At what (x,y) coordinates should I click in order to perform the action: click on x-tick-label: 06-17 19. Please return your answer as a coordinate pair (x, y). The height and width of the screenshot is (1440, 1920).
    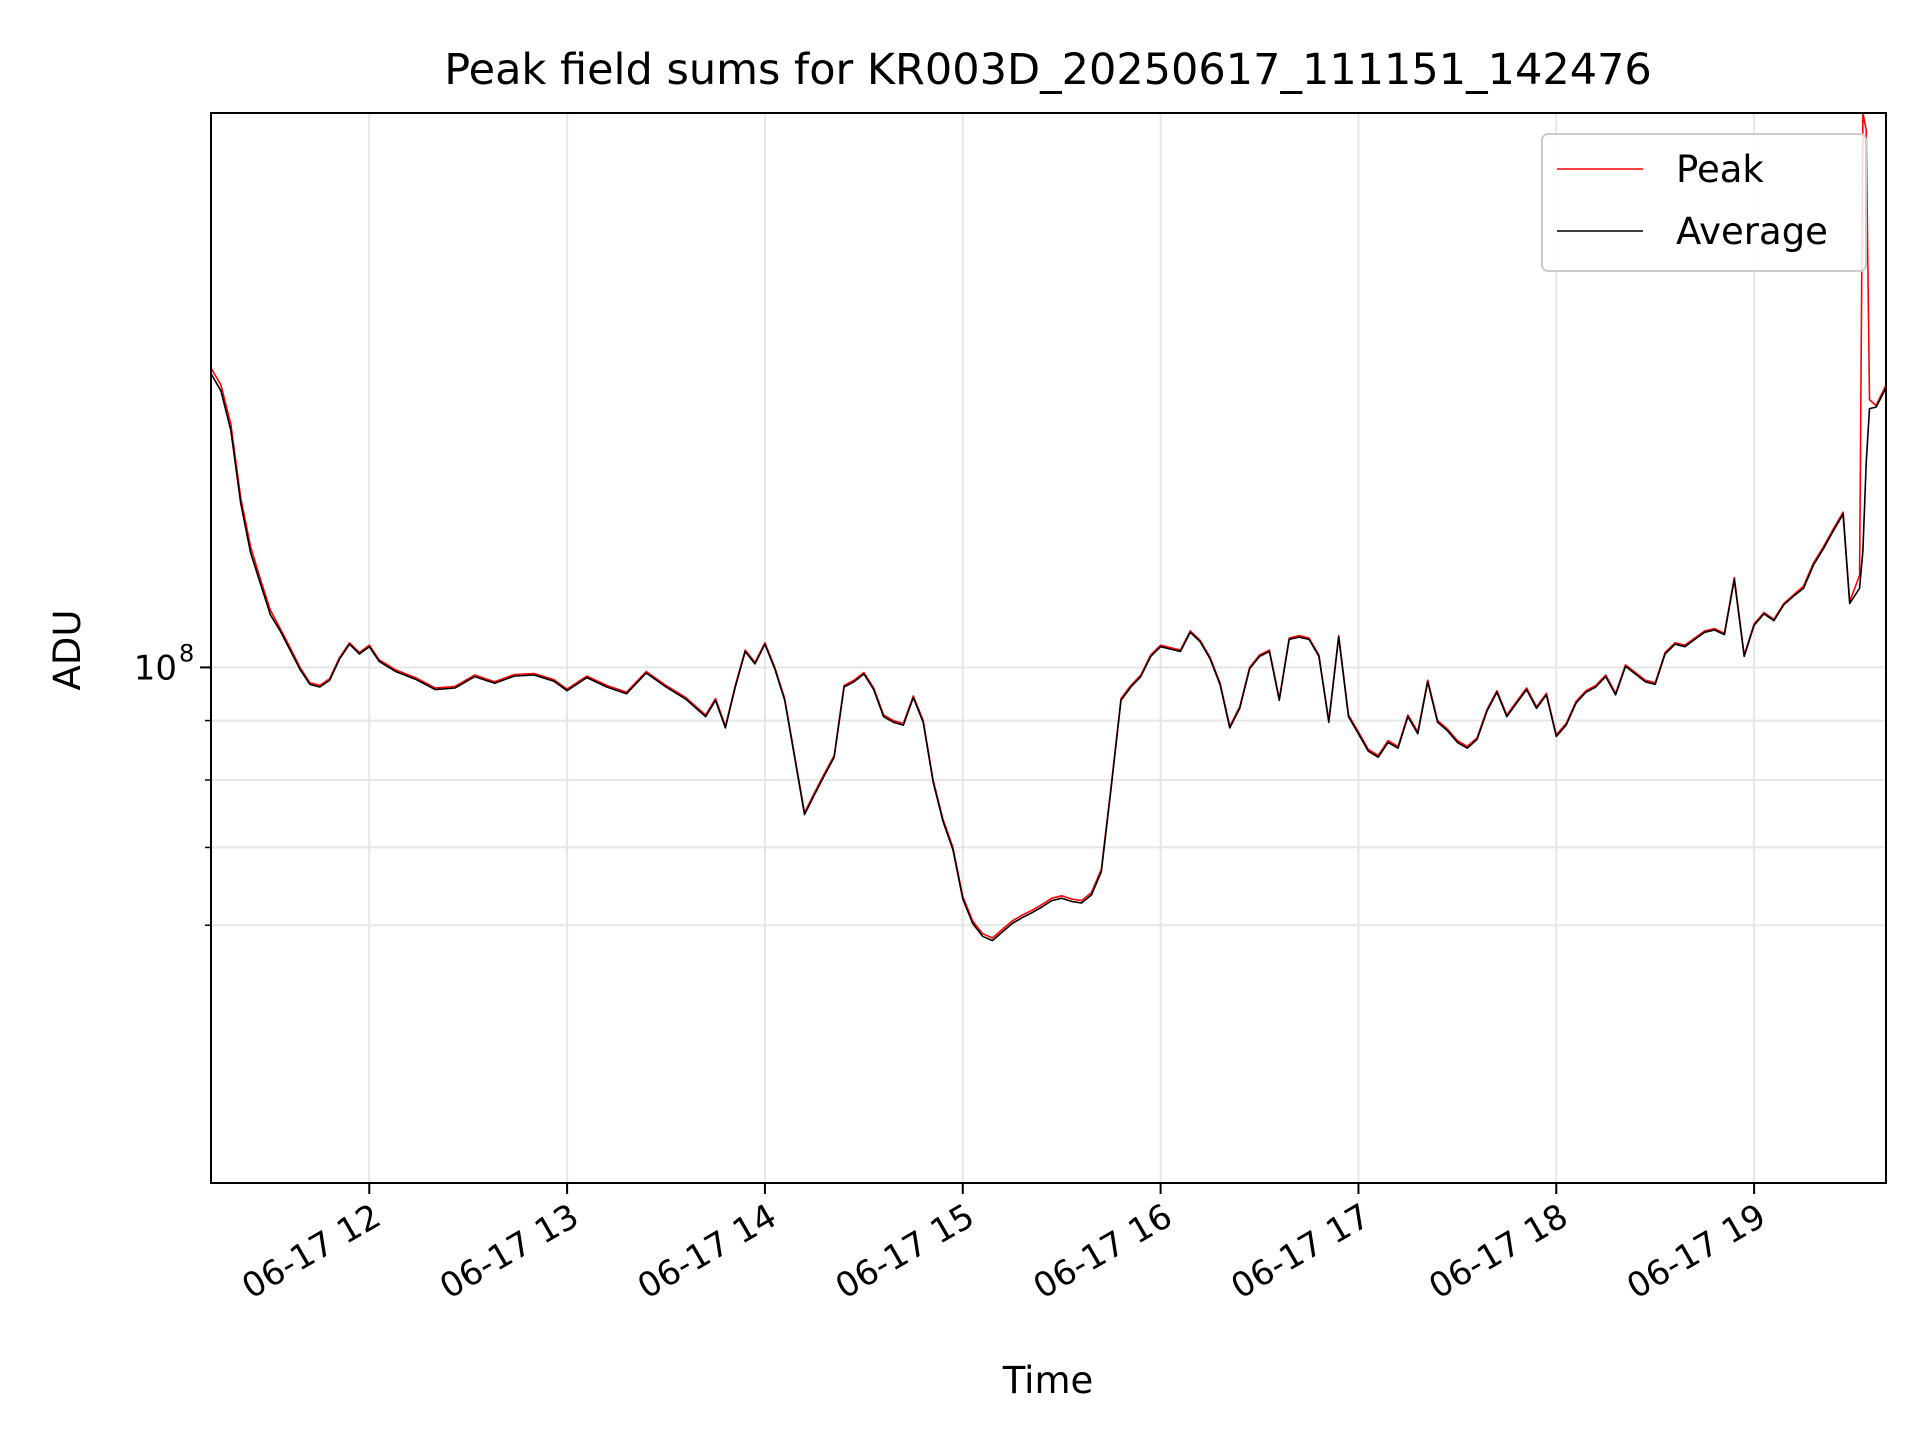
    Looking at the image, I should click on (1696, 1251).